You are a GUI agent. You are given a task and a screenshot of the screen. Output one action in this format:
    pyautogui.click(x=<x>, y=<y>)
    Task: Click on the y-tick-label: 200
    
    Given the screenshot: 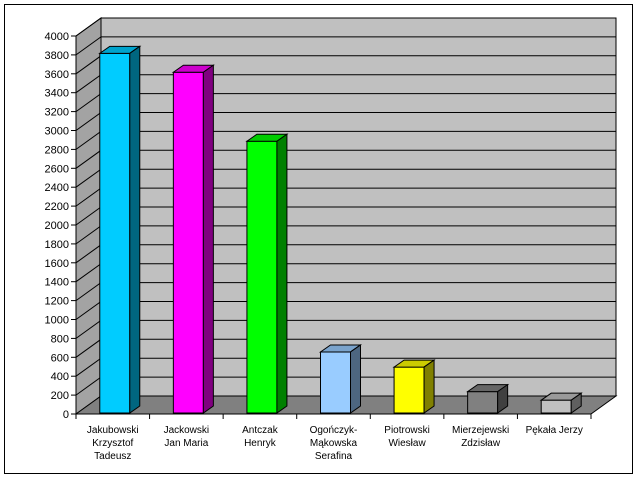 What is the action you would take?
    pyautogui.click(x=60, y=396)
    